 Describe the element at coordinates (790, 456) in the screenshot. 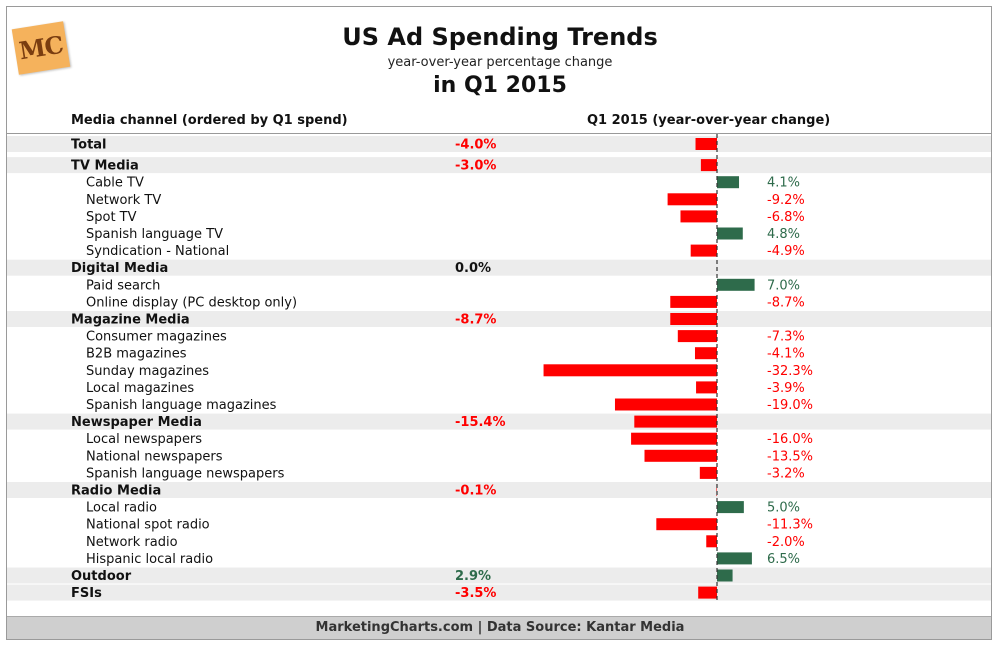

I see `data-label: -13.5%` at that location.